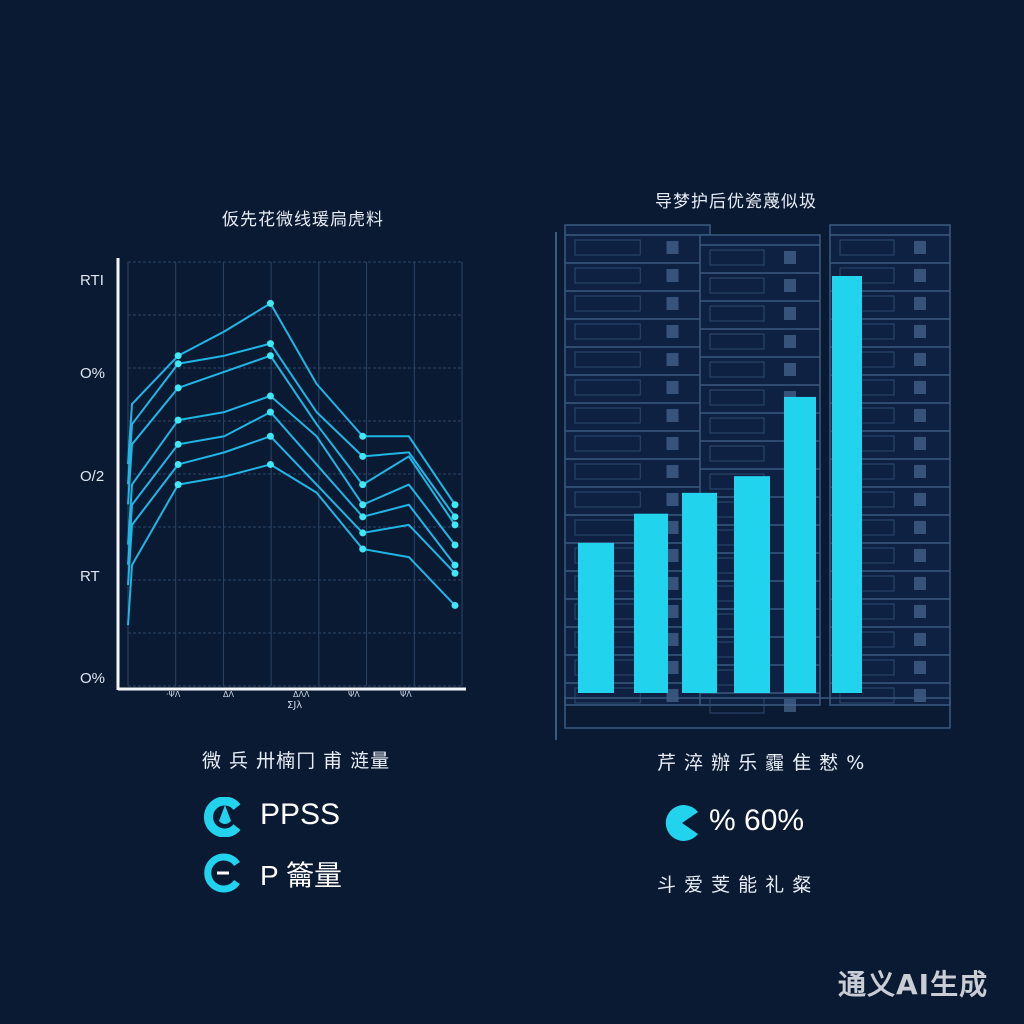 This screenshot has width=1024, height=1024. I want to click on droplet-ring-icon, so click(222, 817).